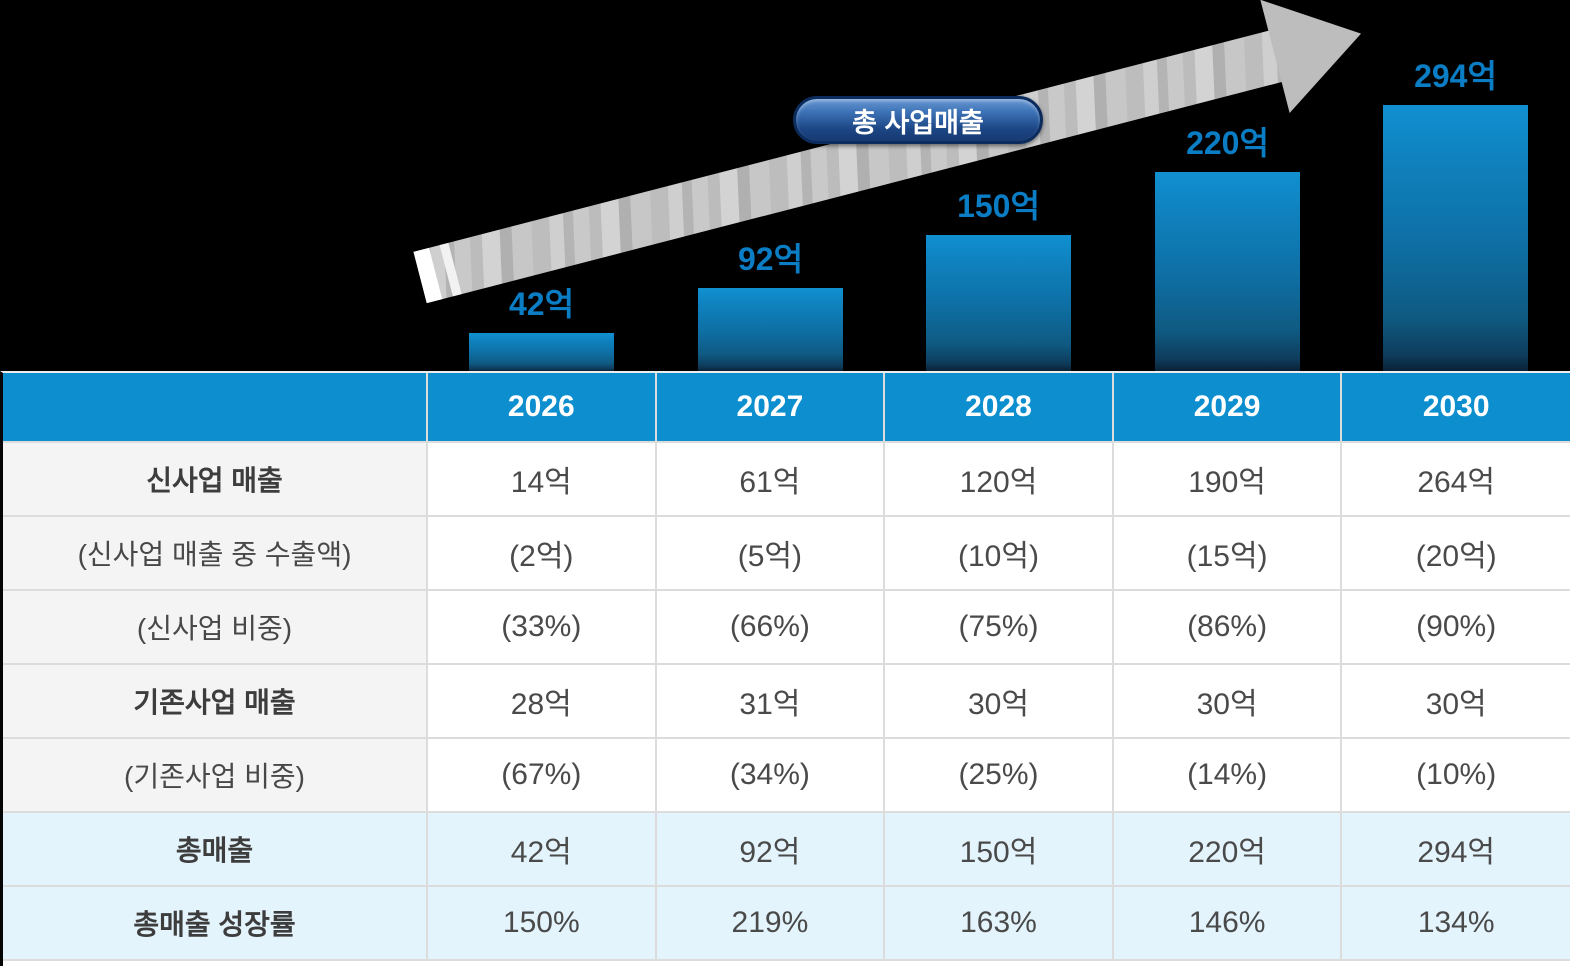  Describe the element at coordinates (542, 479) in the screenshot. I see `table-cell: 14억` at that location.